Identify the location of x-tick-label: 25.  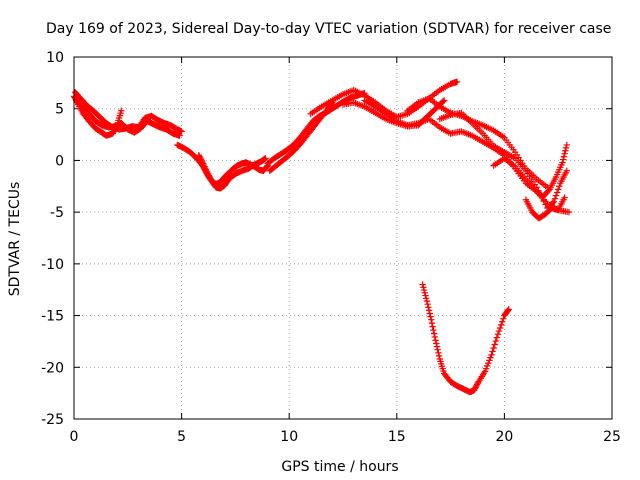
(612, 437).